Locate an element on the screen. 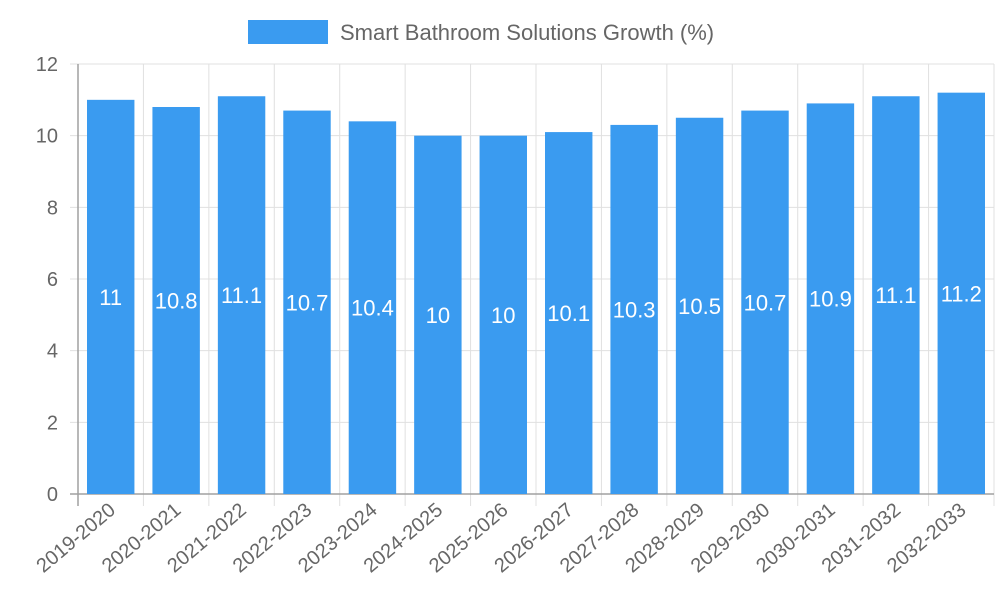 The image size is (1000, 600). bar-data-label: 10.4 is located at coordinates (372, 308).